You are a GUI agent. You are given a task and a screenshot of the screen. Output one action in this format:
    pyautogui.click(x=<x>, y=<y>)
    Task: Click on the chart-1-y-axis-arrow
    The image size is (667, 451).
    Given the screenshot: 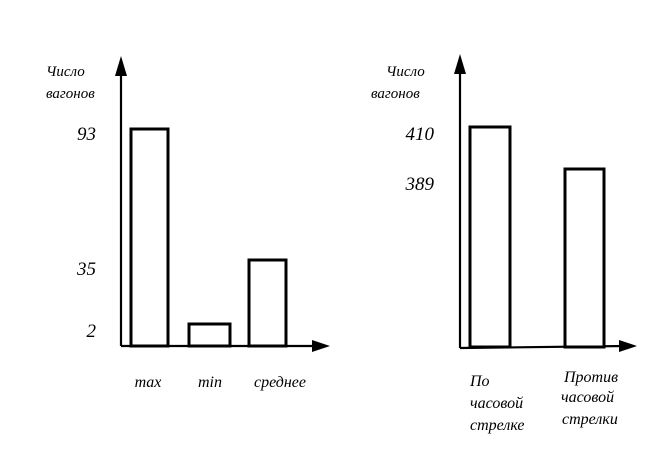 What is the action you would take?
    pyautogui.click(x=121, y=66)
    